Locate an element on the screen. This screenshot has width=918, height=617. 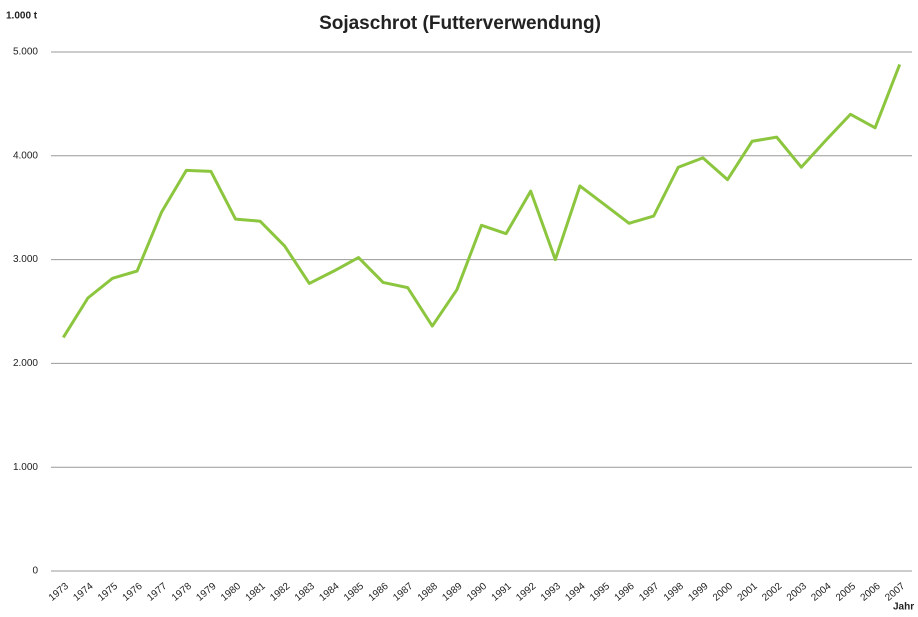
x-tick-label: 1973 is located at coordinates (59, 592).